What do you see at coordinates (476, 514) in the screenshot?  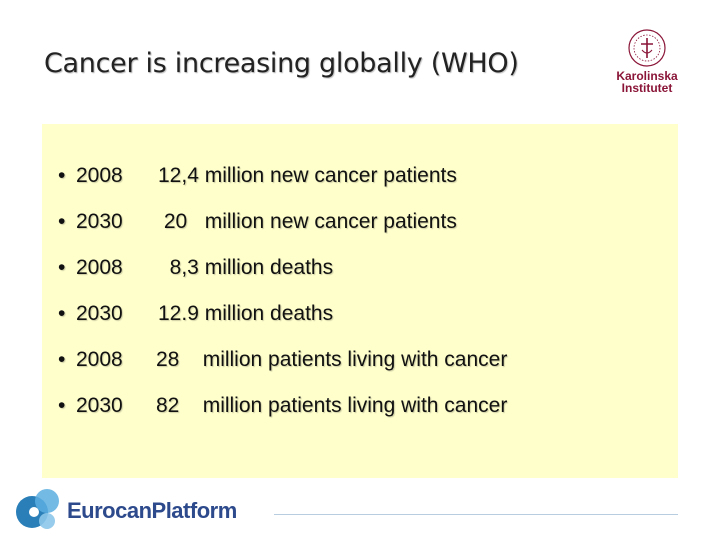 I see `footer-divider` at bounding box center [476, 514].